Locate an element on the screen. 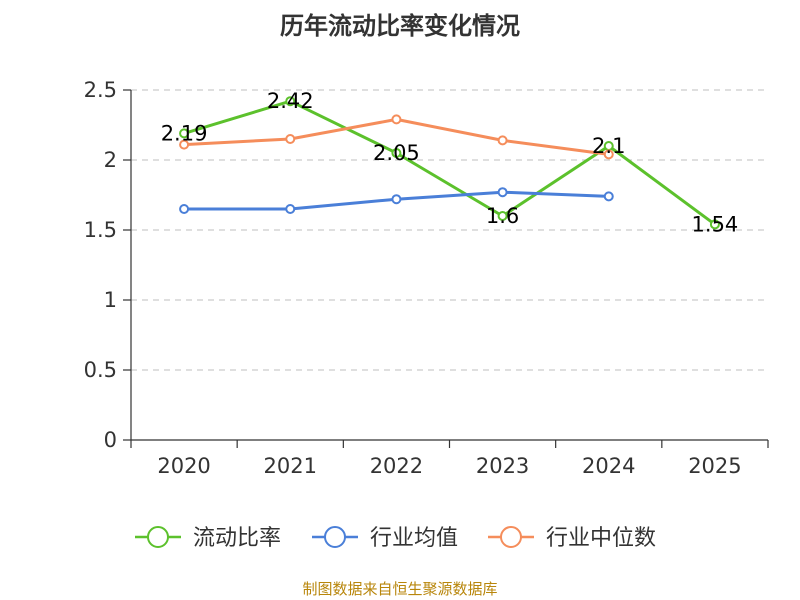 The height and width of the screenshot is (600, 800). legend-label: 流动比率 is located at coordinates (237, 538).